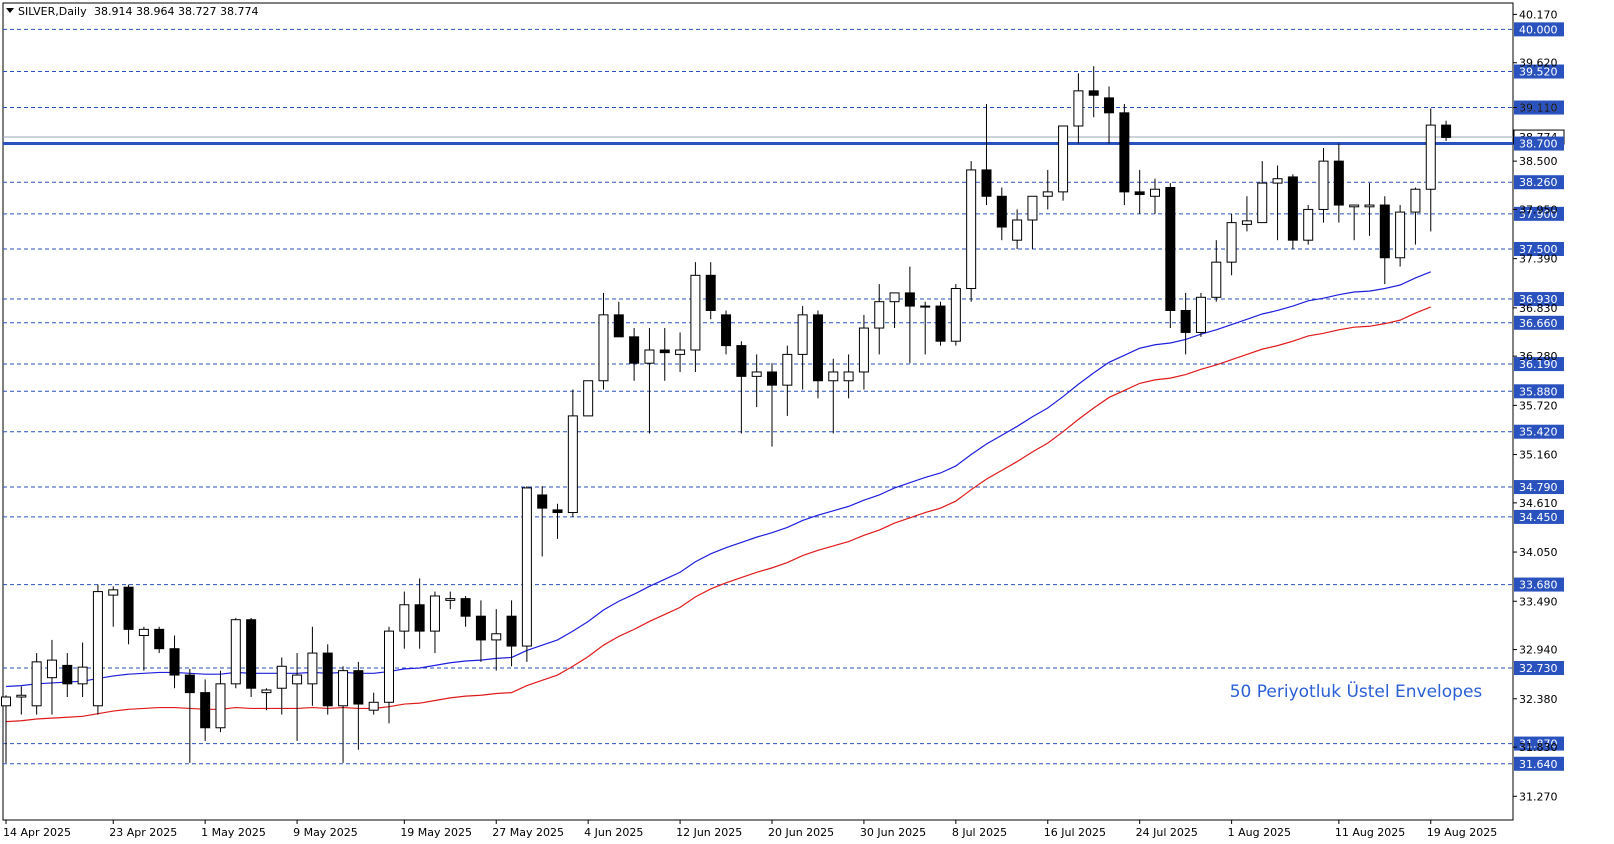  What do you see at coordinates (1370, 832) in the screenshot?
I see `x-tick-label: 11 Aug 2025` at bounding box center [1370, 832].